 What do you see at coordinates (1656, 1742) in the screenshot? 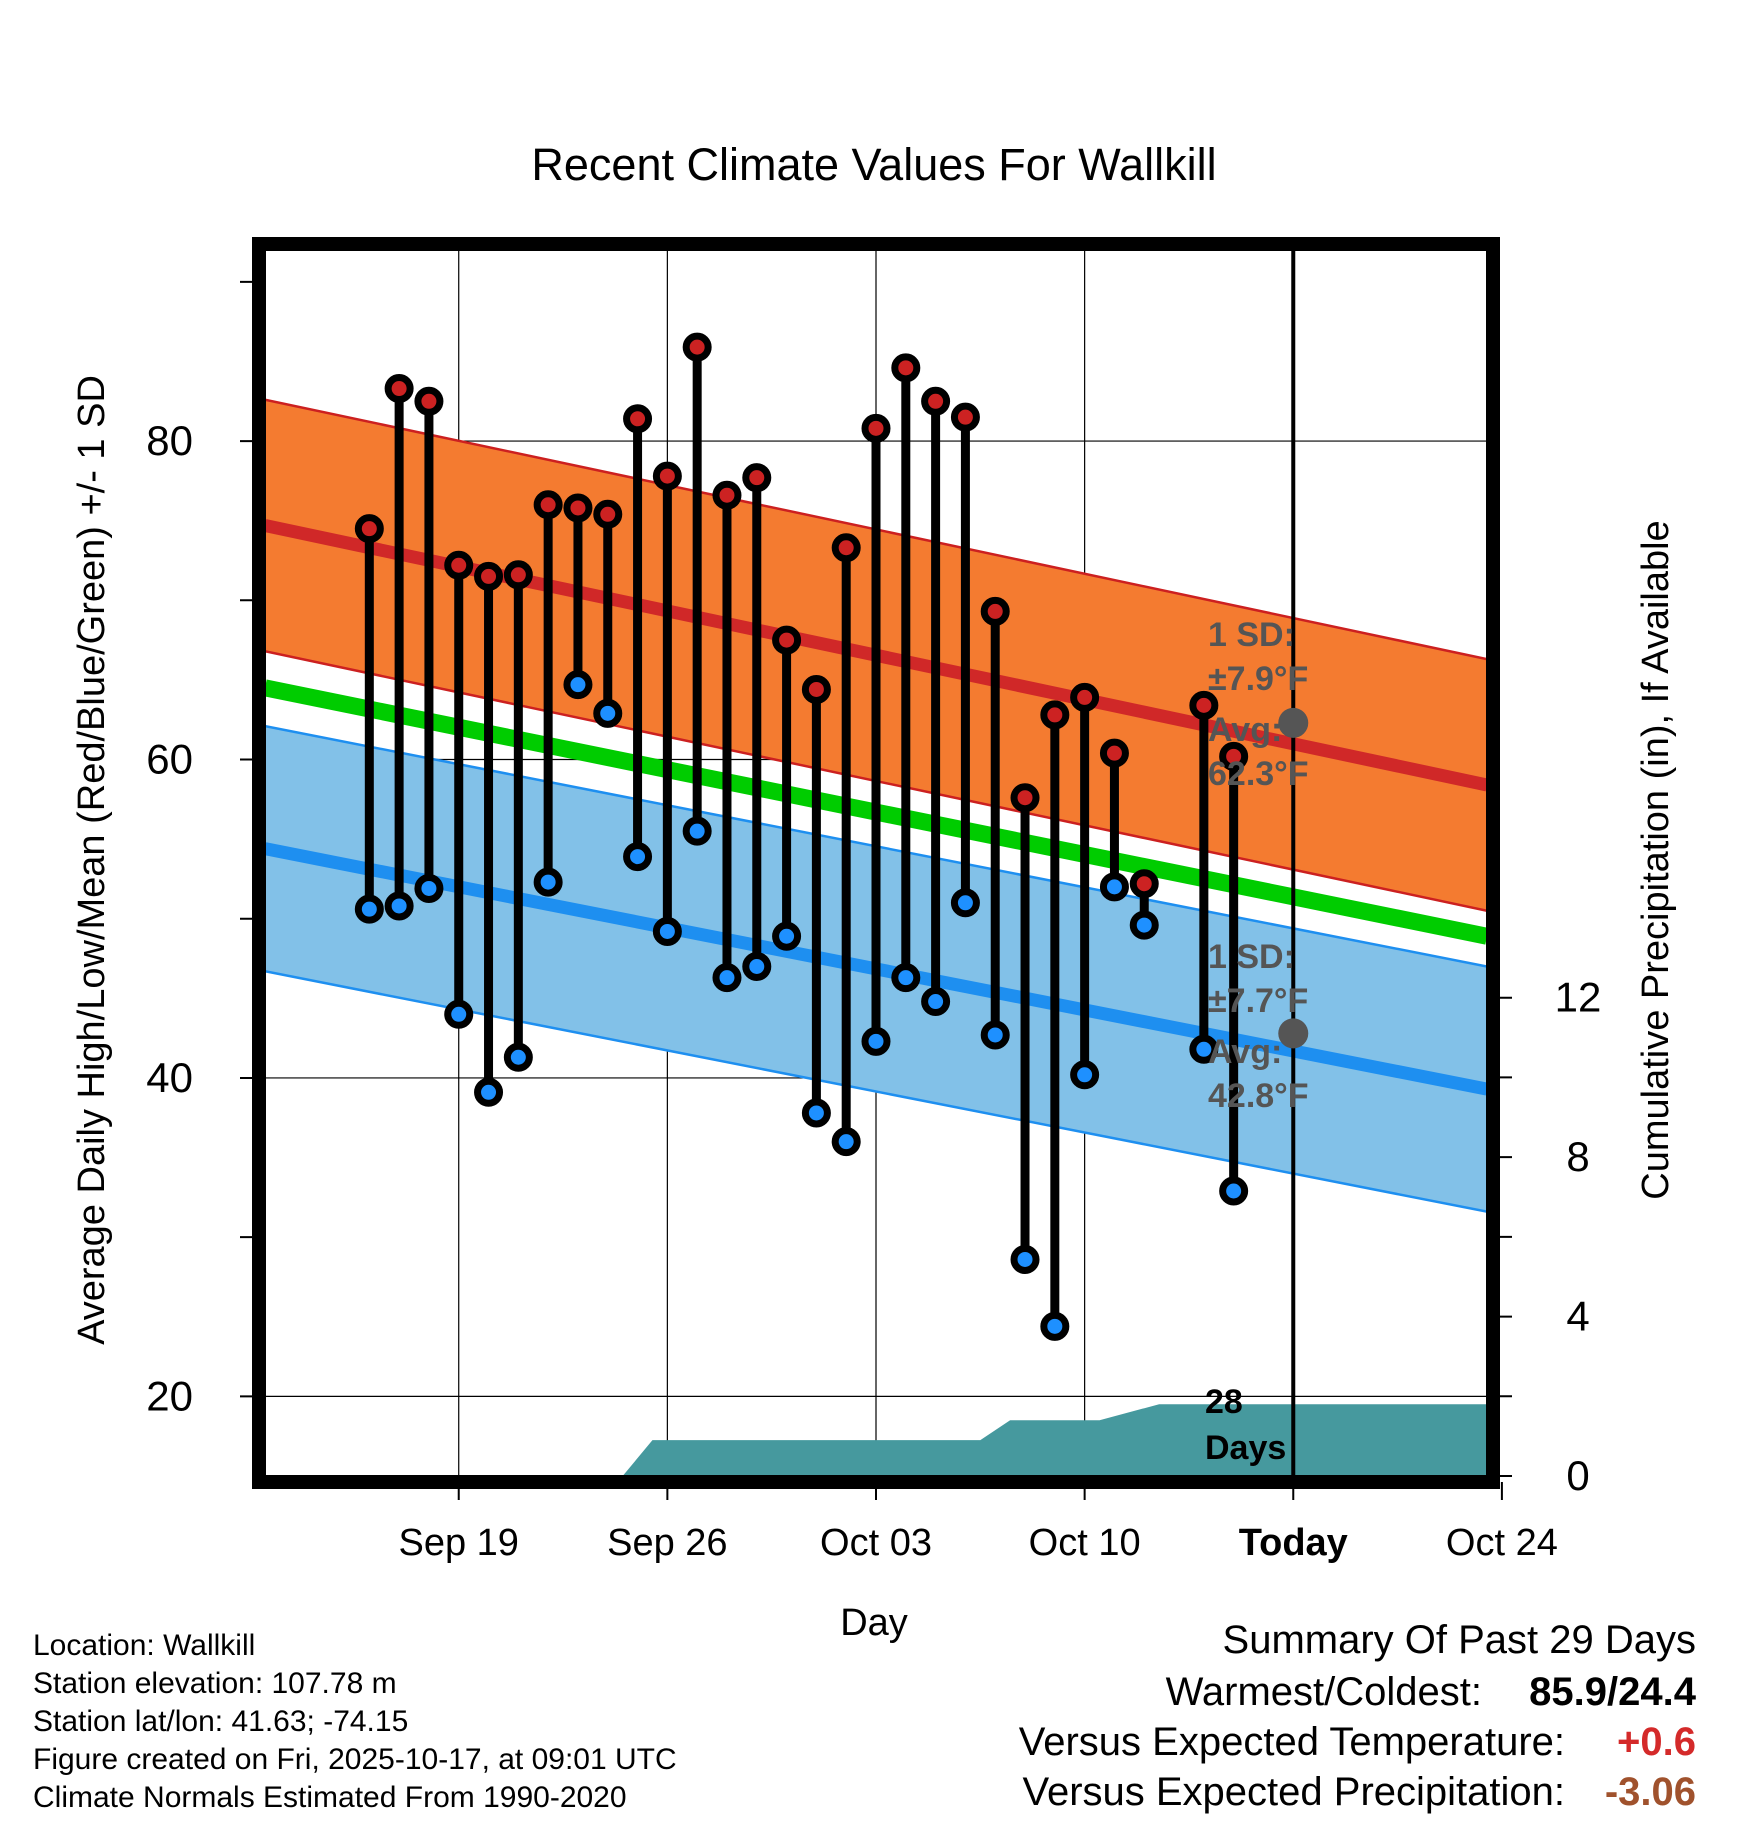
I see `summary-temp-value: +0.6` at bounding box center [1656, 1742].